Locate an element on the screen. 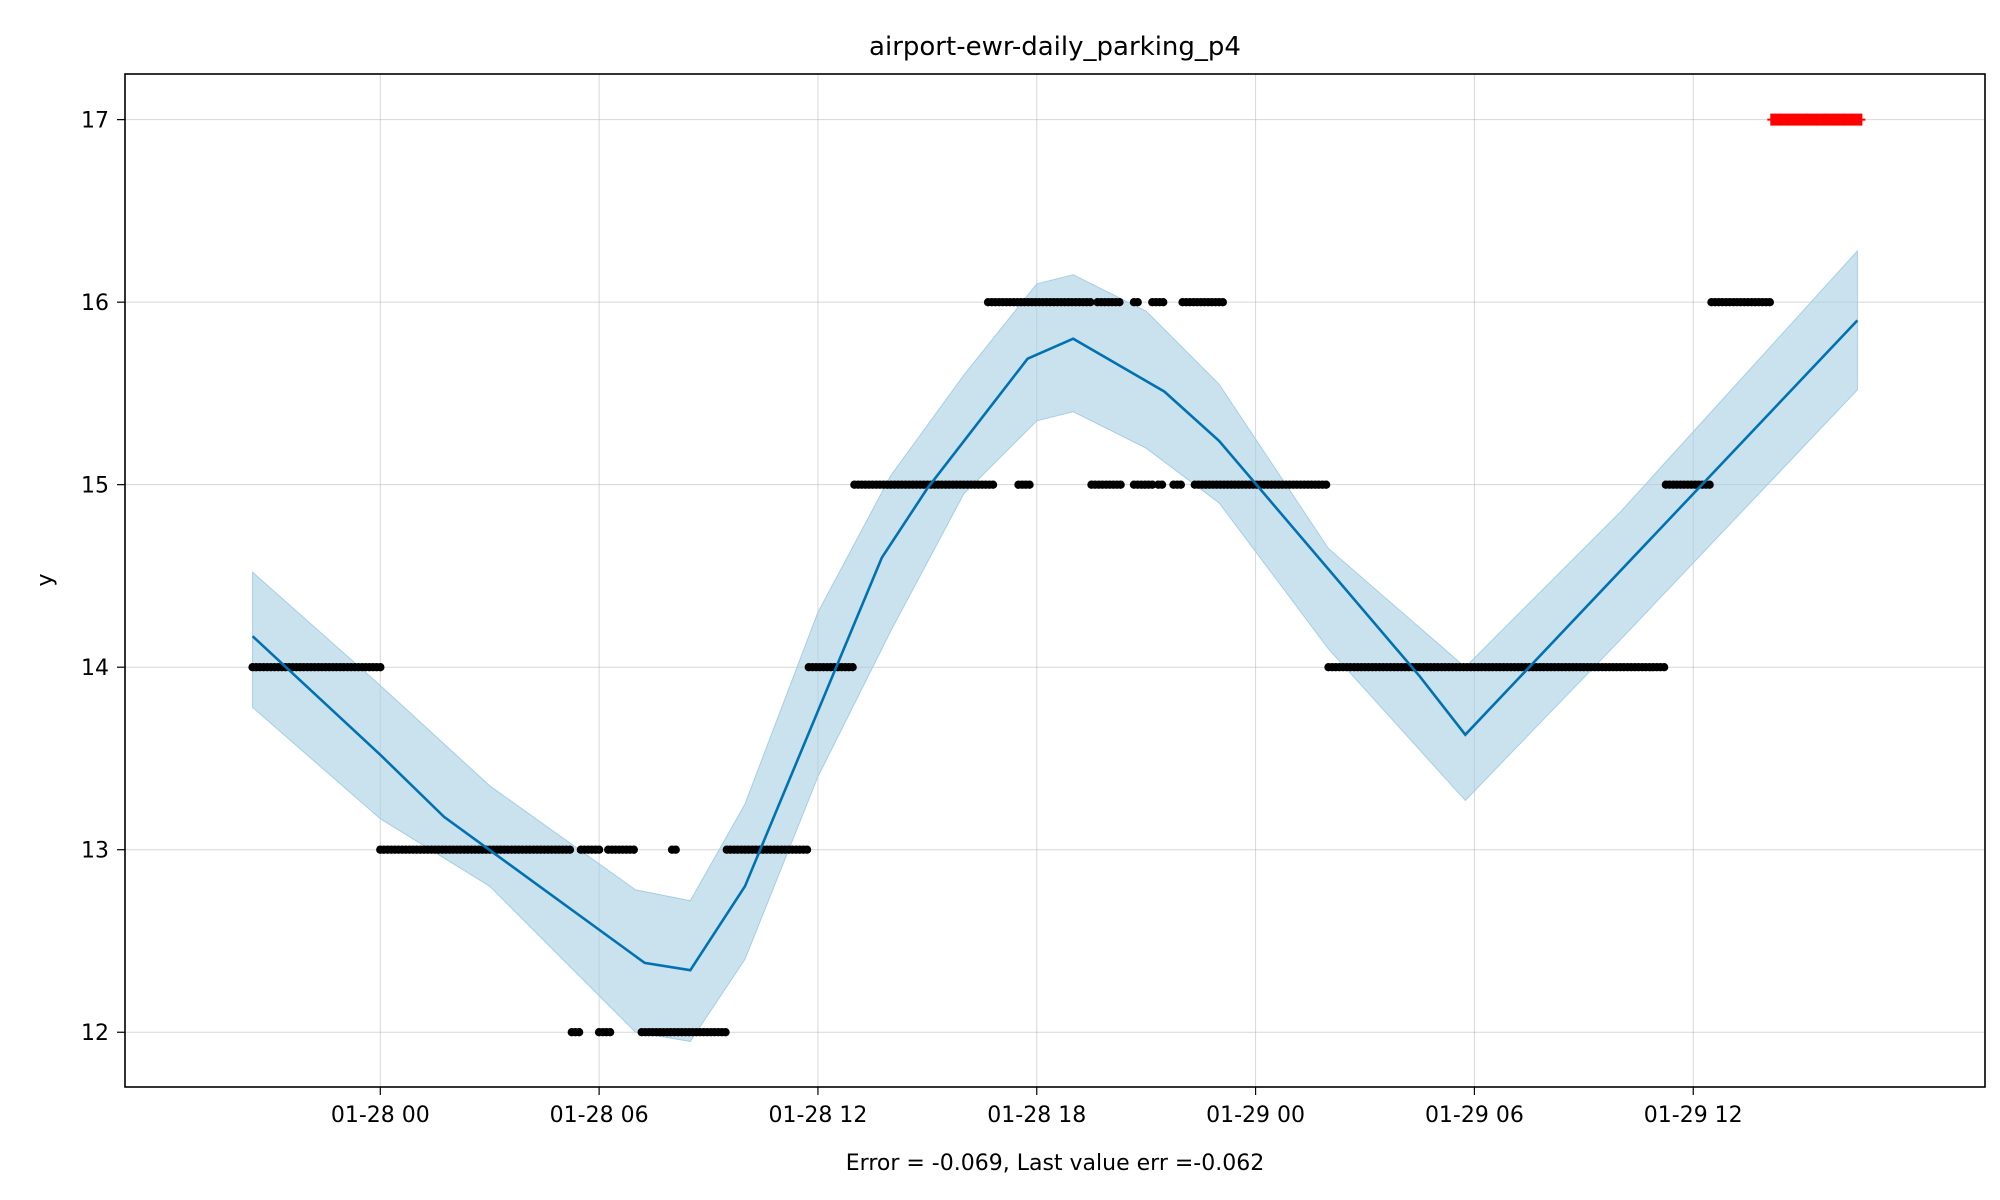 This screenshot has width=2000, height=1200. x-tick-label: 01-29 12 is located at coordinates (1693, 1115).